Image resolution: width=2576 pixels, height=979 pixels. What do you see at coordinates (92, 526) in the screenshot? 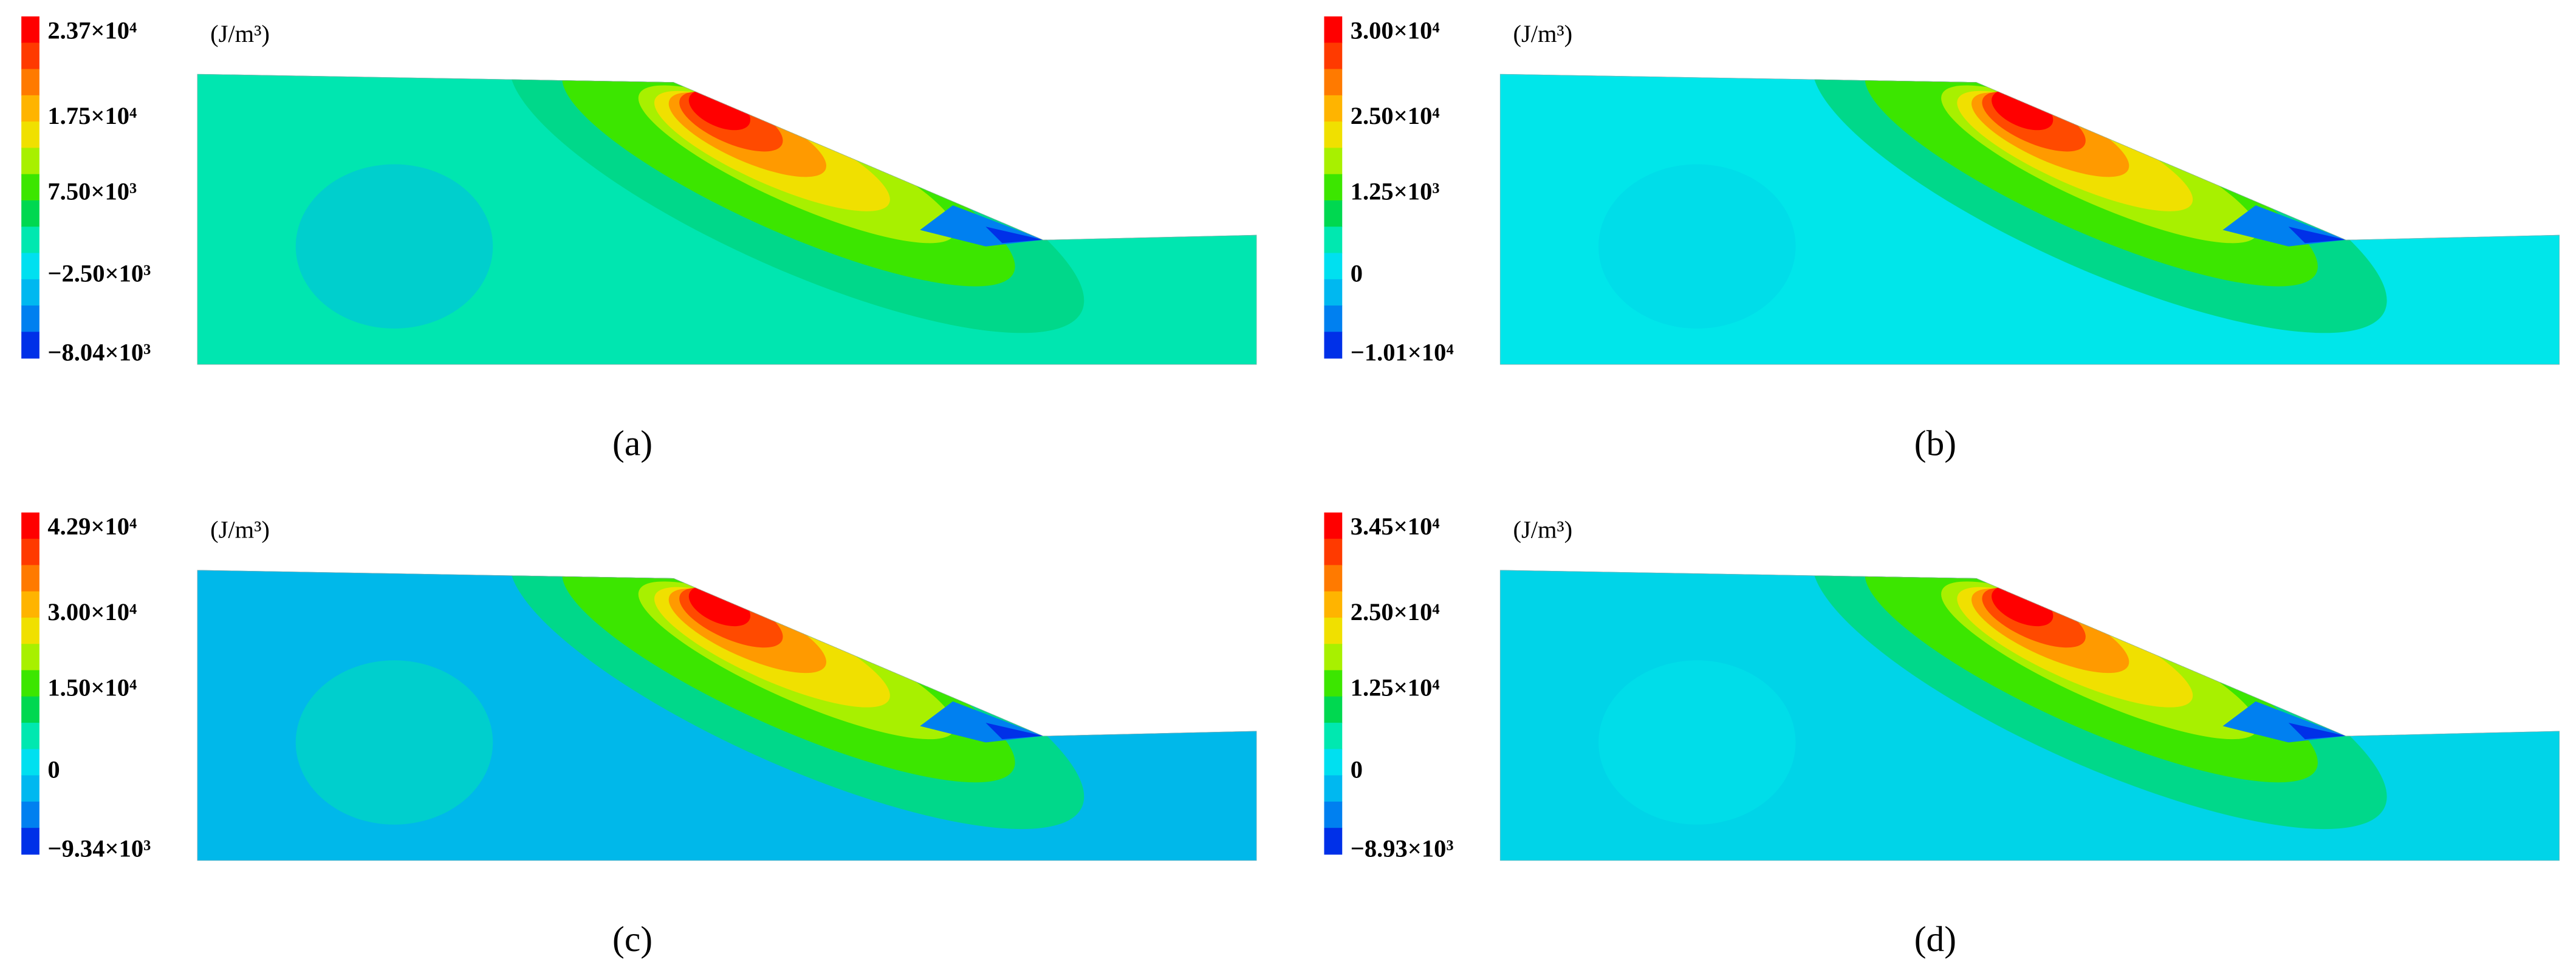
I see `colorbar-label: 4.29×10⁴` at bounding box center [92, 526].